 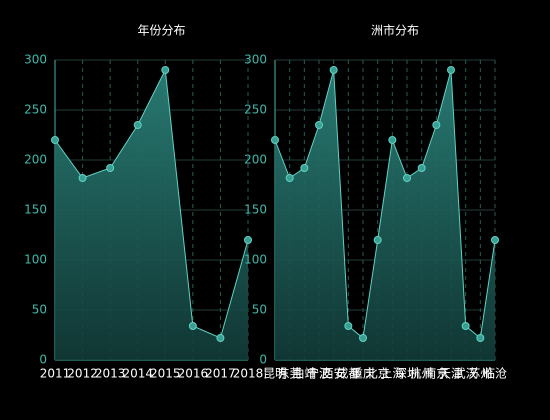 I want to click on x-tick-label: 宁波, so click(x=319, y=373).